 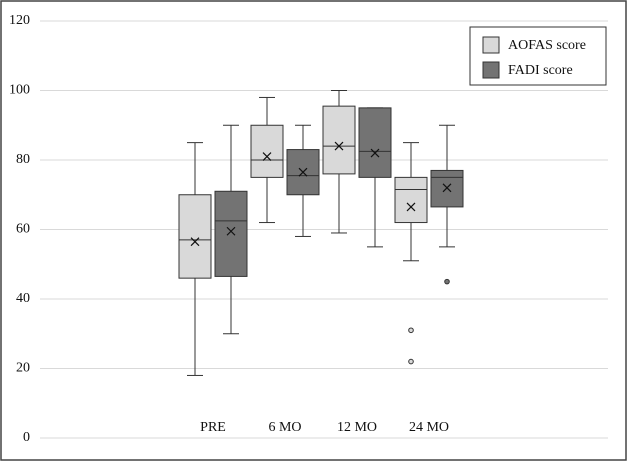 I want to click on y-tick-label: 0, so click(x=26, y=437).